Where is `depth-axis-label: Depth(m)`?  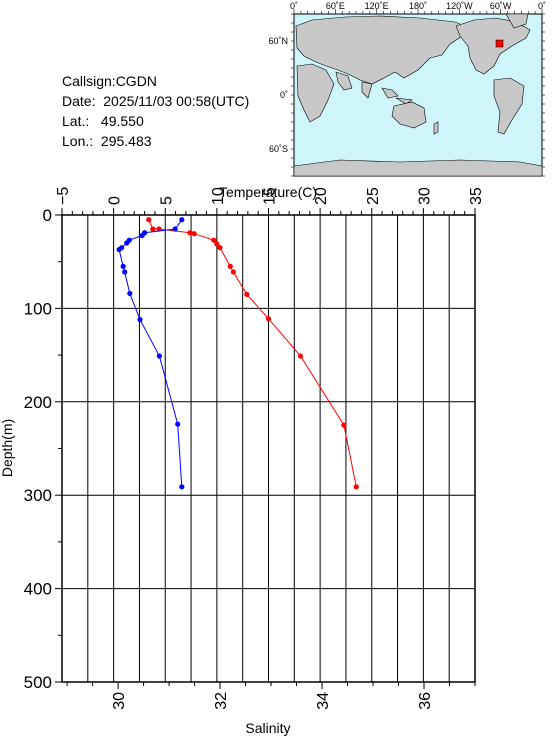 depth-axis-label: Depth(m) is located at coordinates (7, 448).